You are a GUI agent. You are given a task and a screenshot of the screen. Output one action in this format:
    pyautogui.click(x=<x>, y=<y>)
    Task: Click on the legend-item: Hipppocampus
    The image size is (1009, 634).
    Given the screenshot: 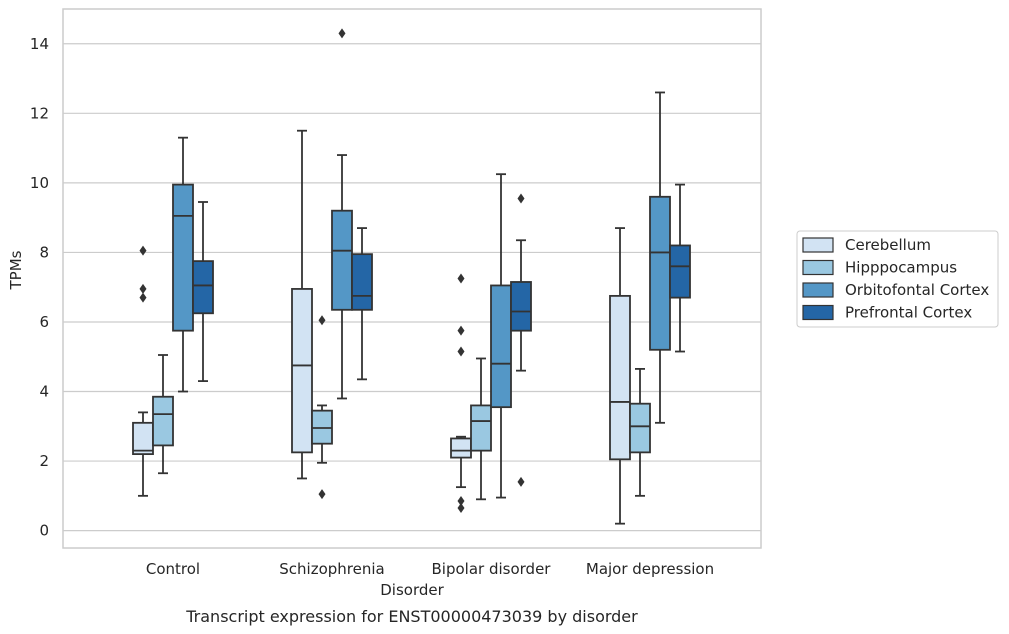 What is the action you would take?
    pyautogui.click(x=879, y=268)
    